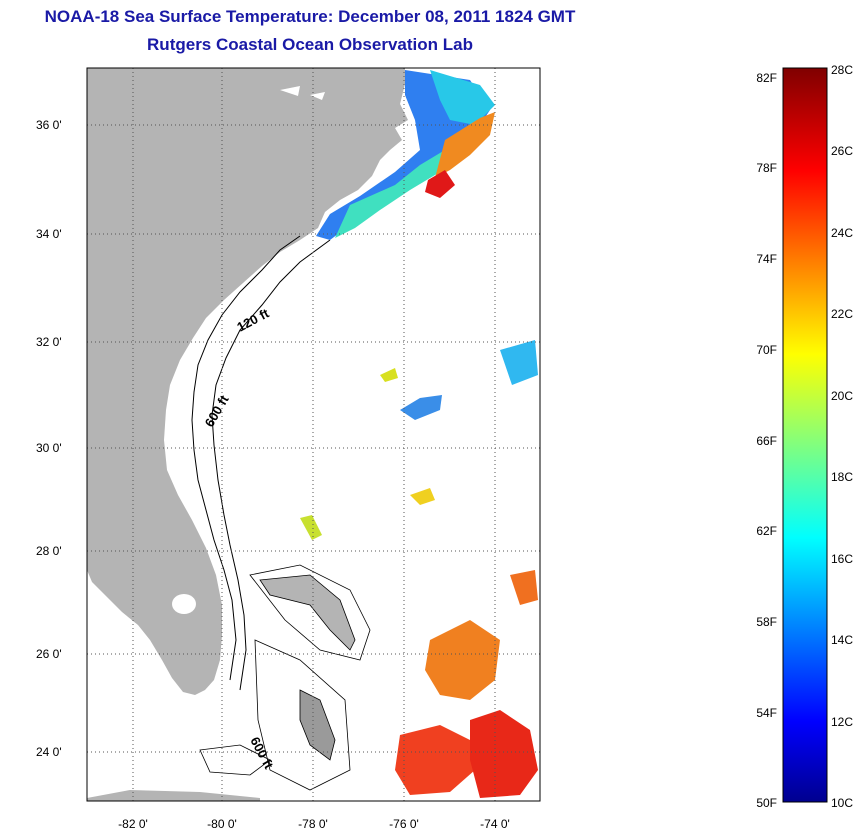 Image resolution: width=864 pixels, height=832 pixels. What do you see at coordinates (49, 125) in the screenshot?
I see `lat-label: 36 0'` at bounding box center [49, 125].